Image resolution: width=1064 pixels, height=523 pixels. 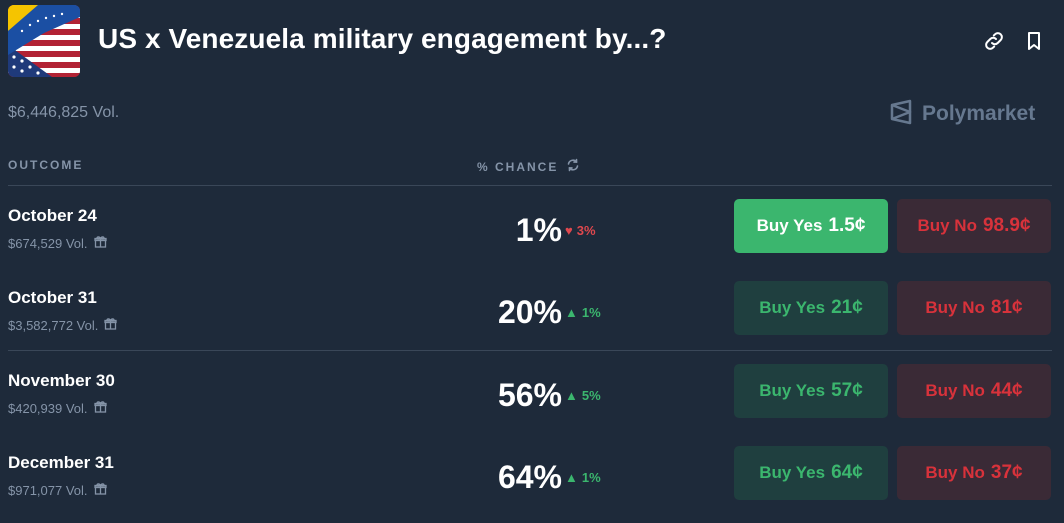 I want to click on outcome-volume: $3,582,772 Vol., so click(x=63, y=325).